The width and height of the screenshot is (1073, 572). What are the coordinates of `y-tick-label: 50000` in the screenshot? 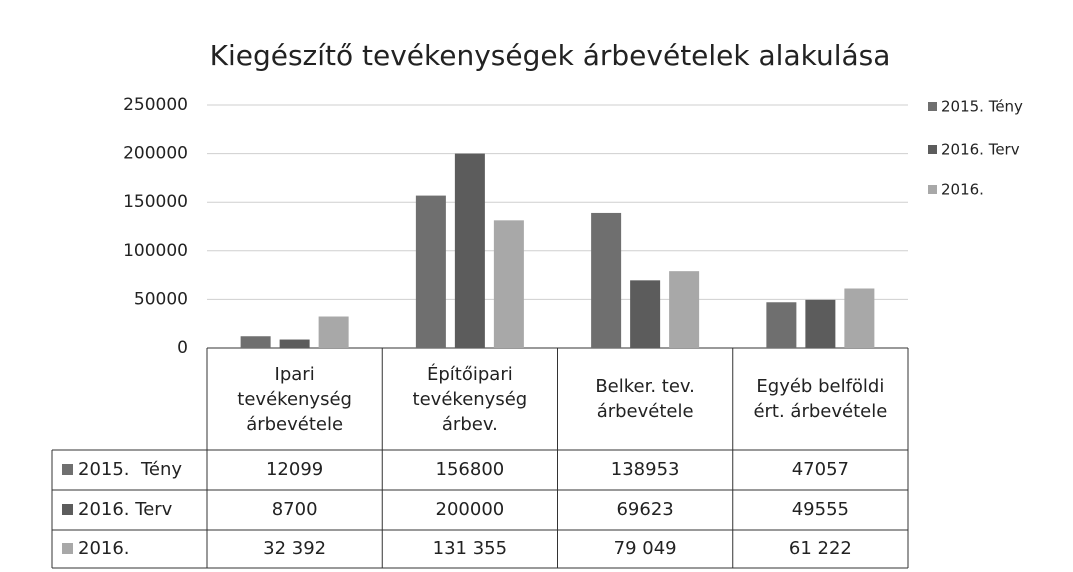 It's located at (161, 299).